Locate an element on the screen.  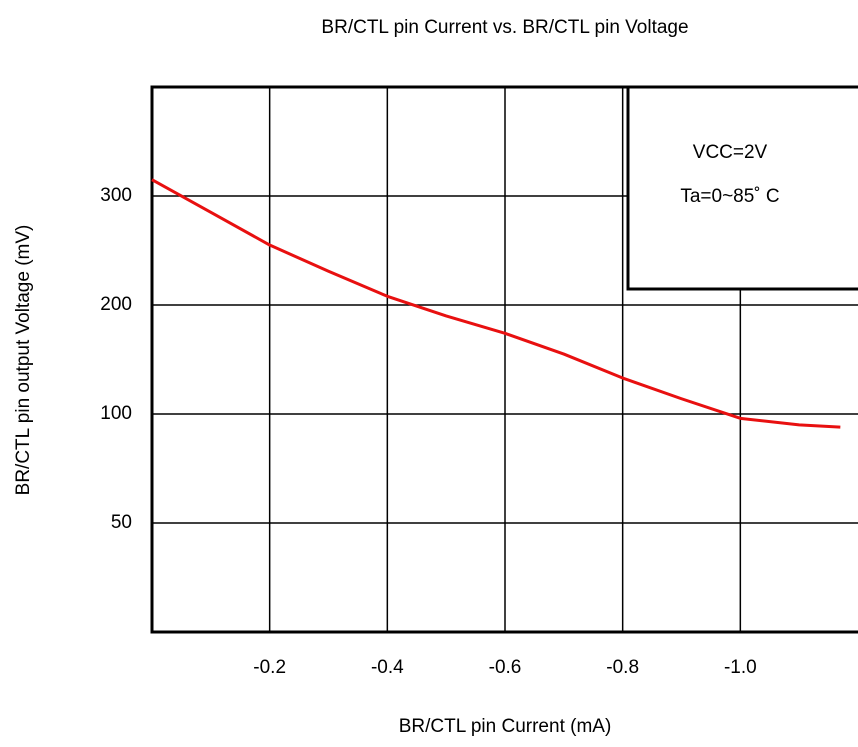
x-tick-label: -0.4 is located at coordinates (387, 667).